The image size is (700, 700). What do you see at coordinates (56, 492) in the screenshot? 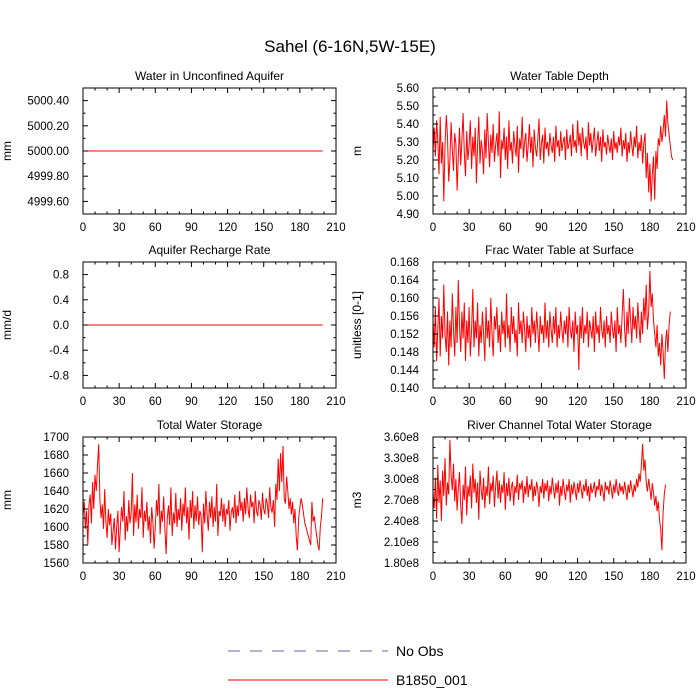
I see `y-tick-label: 1640` at bounding box center [56, 492].